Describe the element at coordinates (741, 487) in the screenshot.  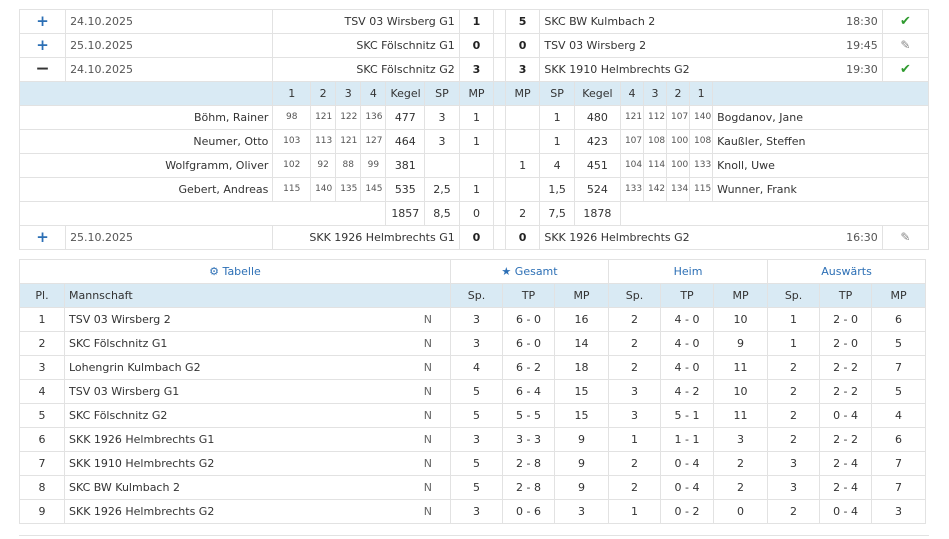
I see `heim-mp: 2` at that location.